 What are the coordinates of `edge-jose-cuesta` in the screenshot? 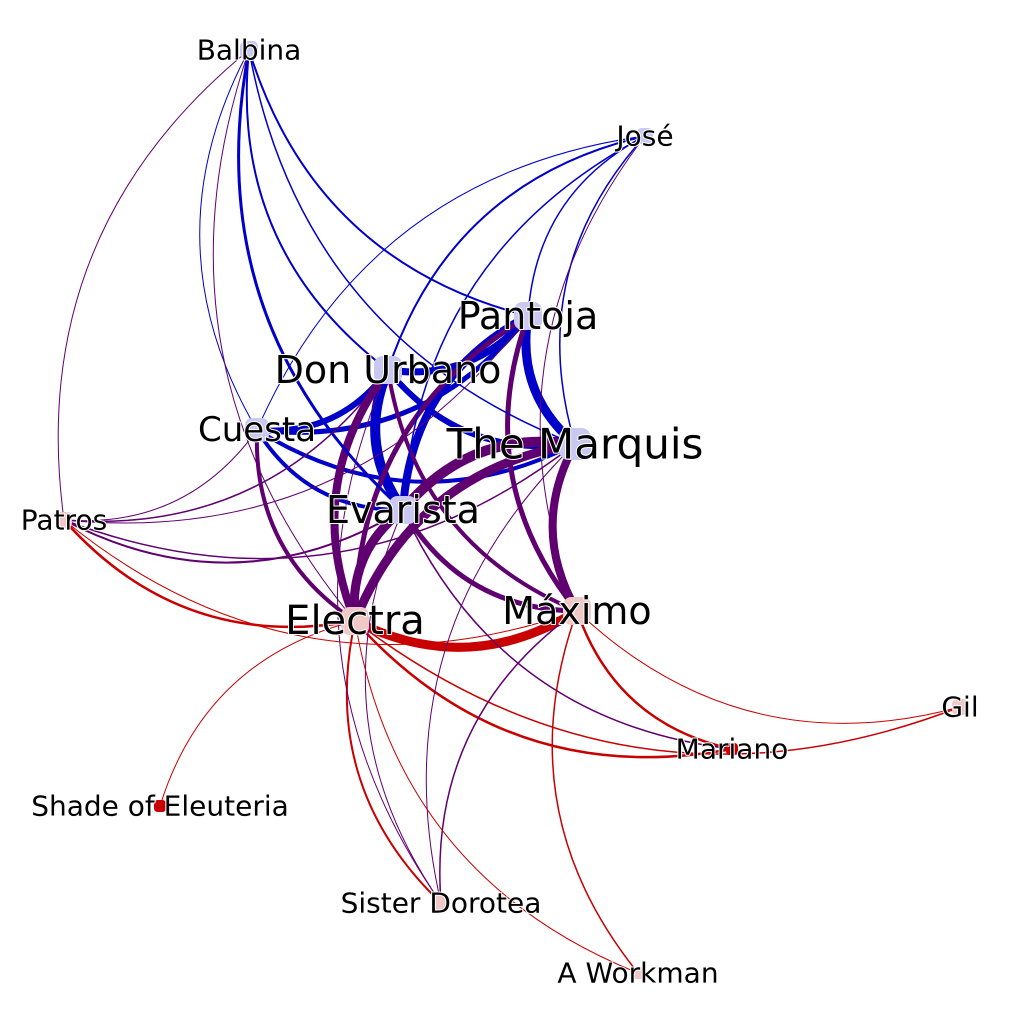 It's located at (451, 283).